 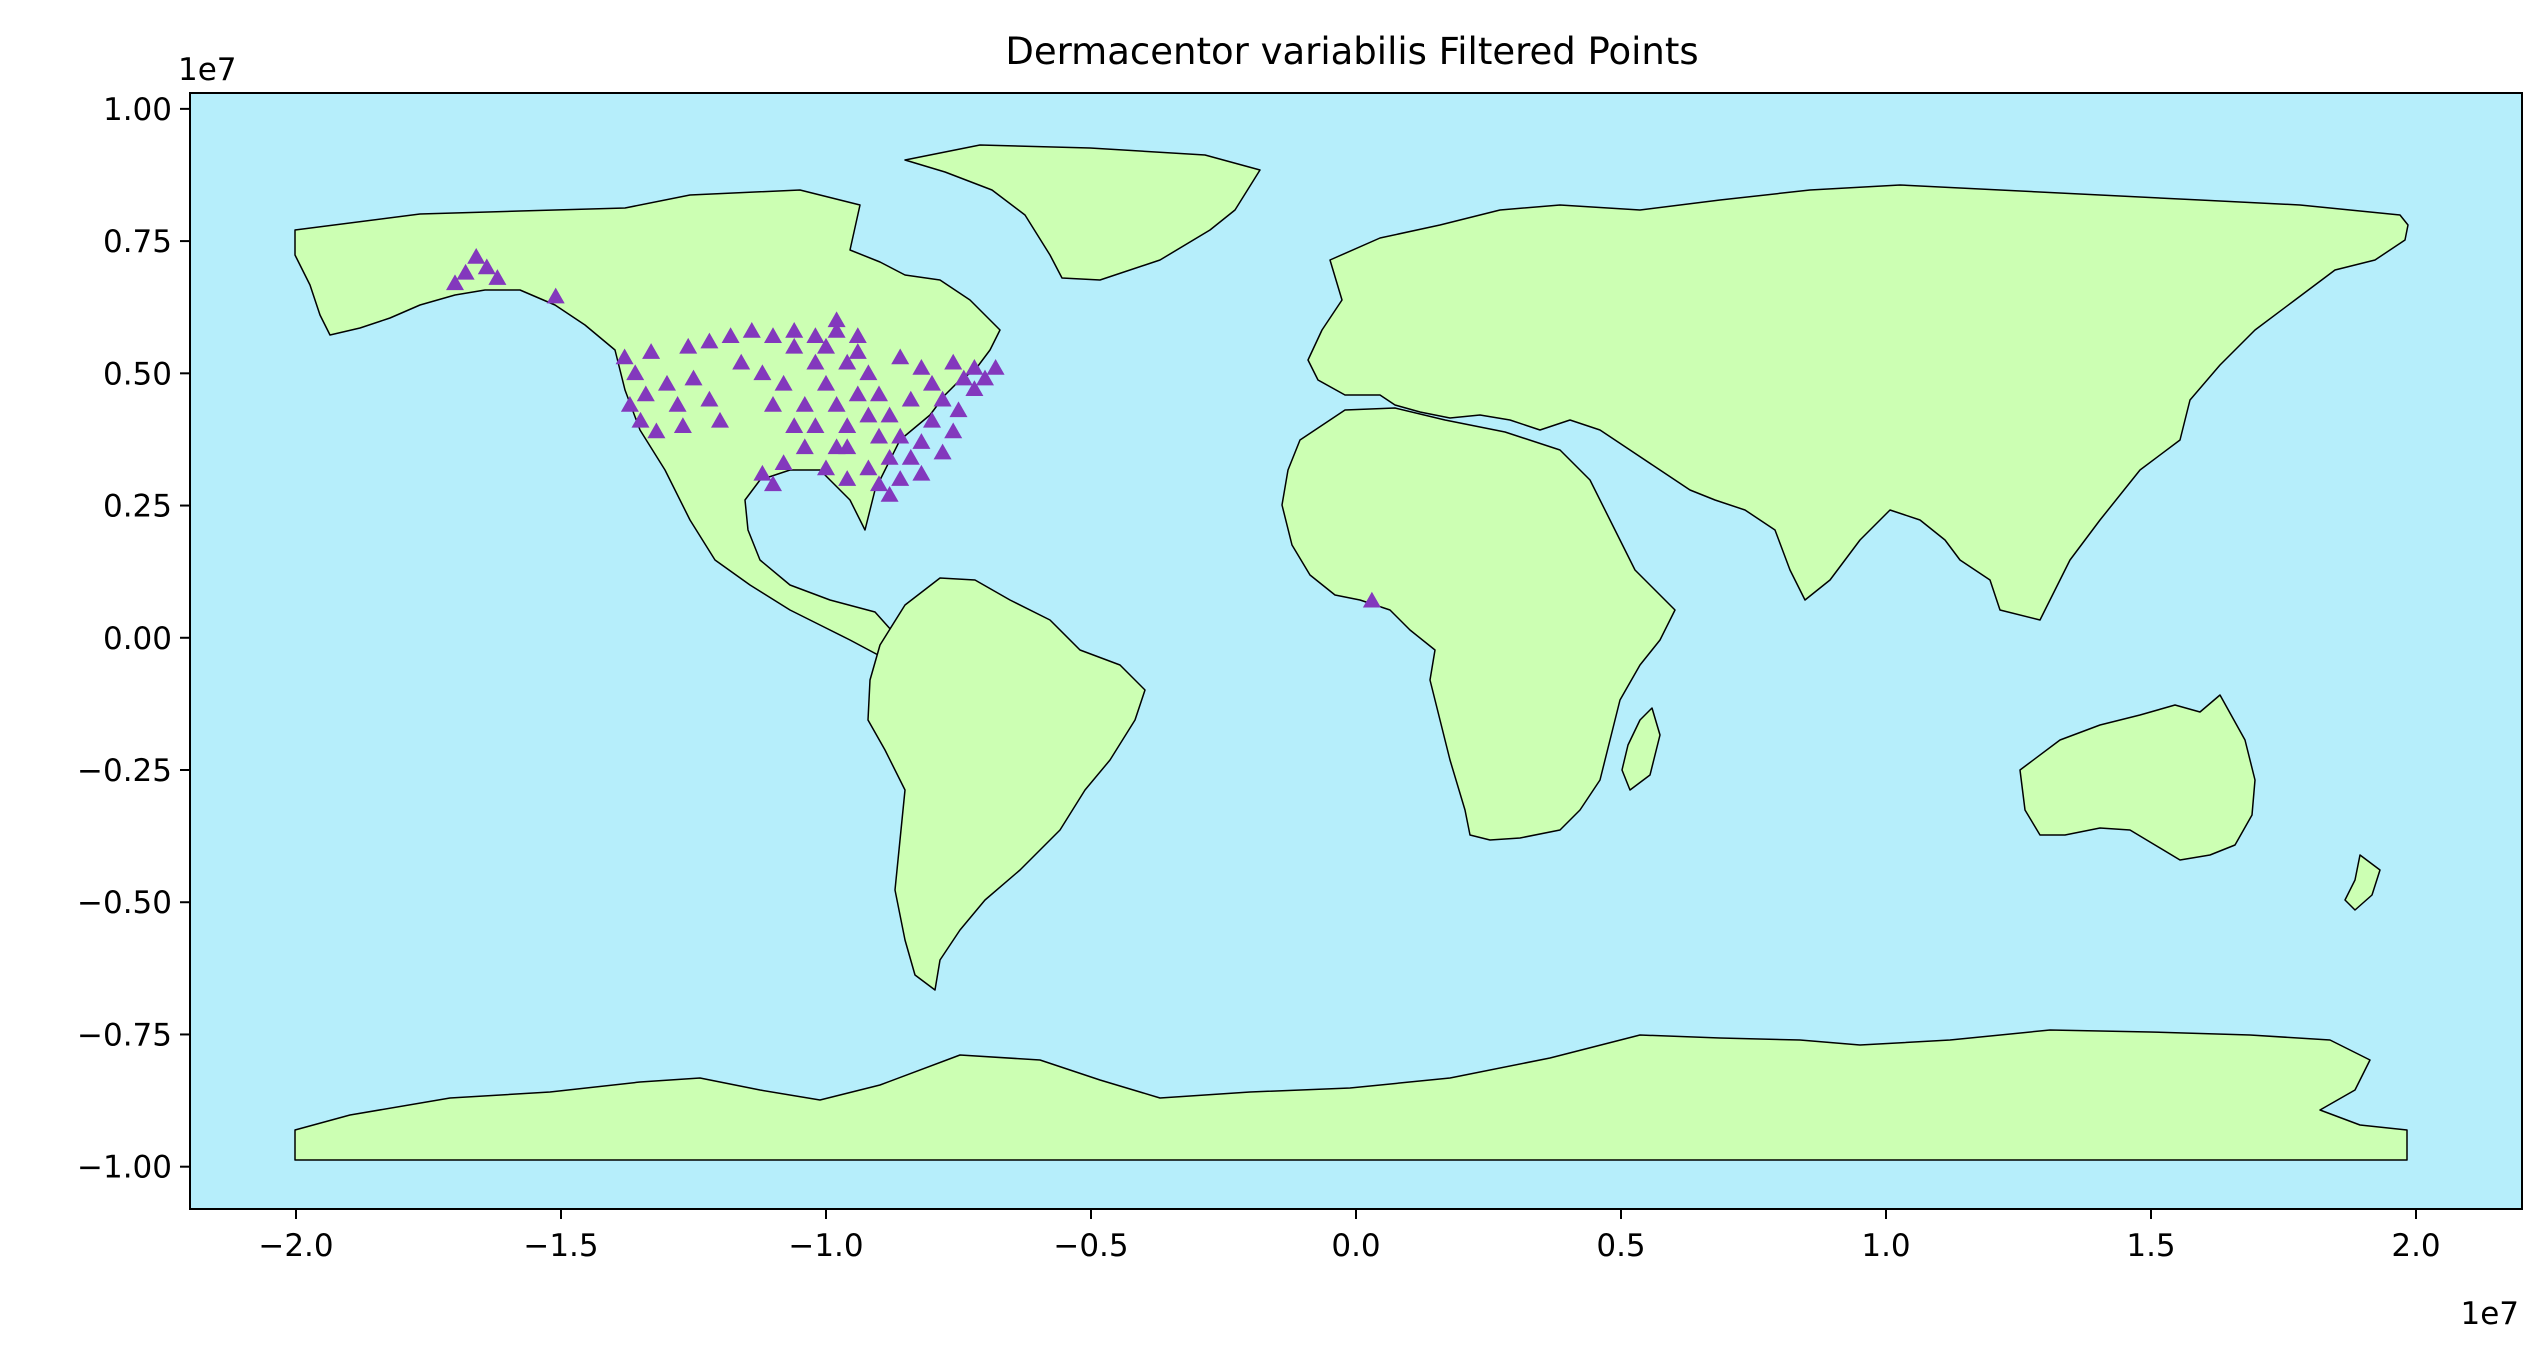 I want to click on y-tick-label: −0.75, so click(x=124, y=1035).